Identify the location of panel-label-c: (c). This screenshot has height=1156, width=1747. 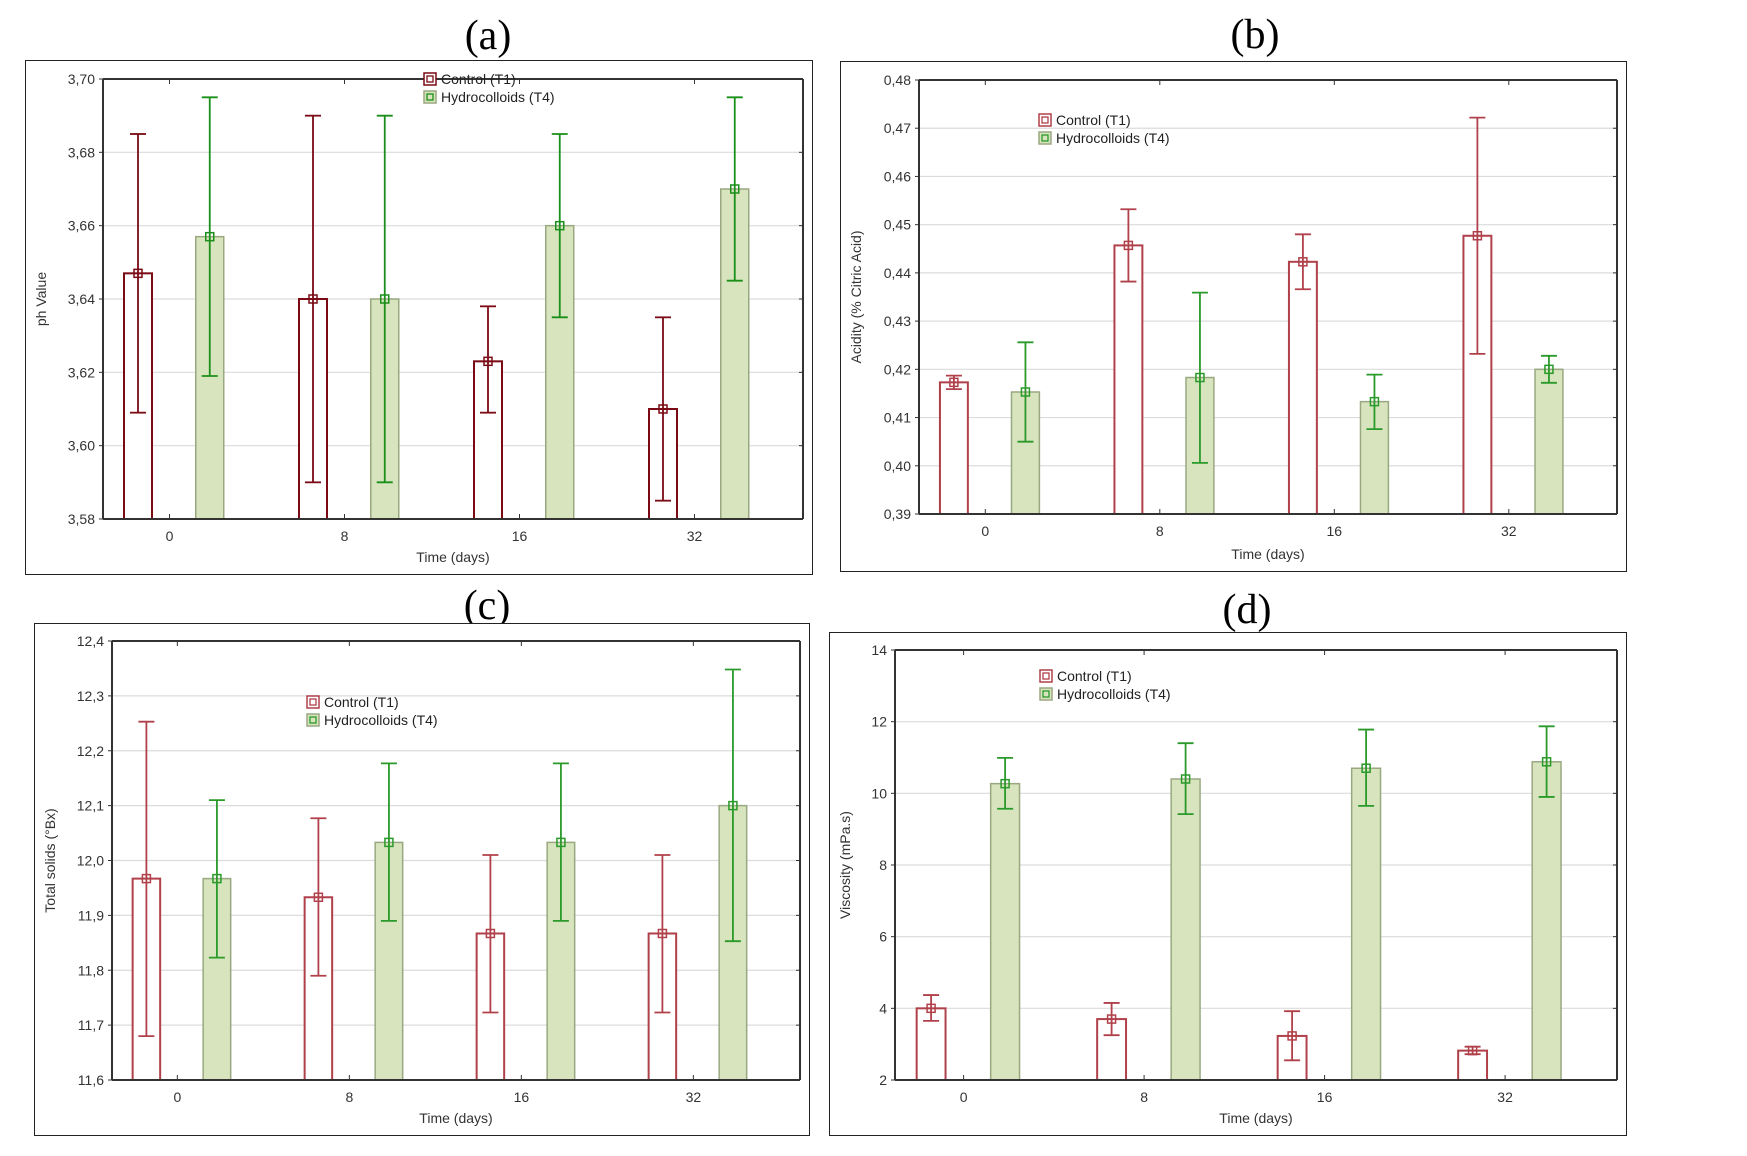
(487, 606).